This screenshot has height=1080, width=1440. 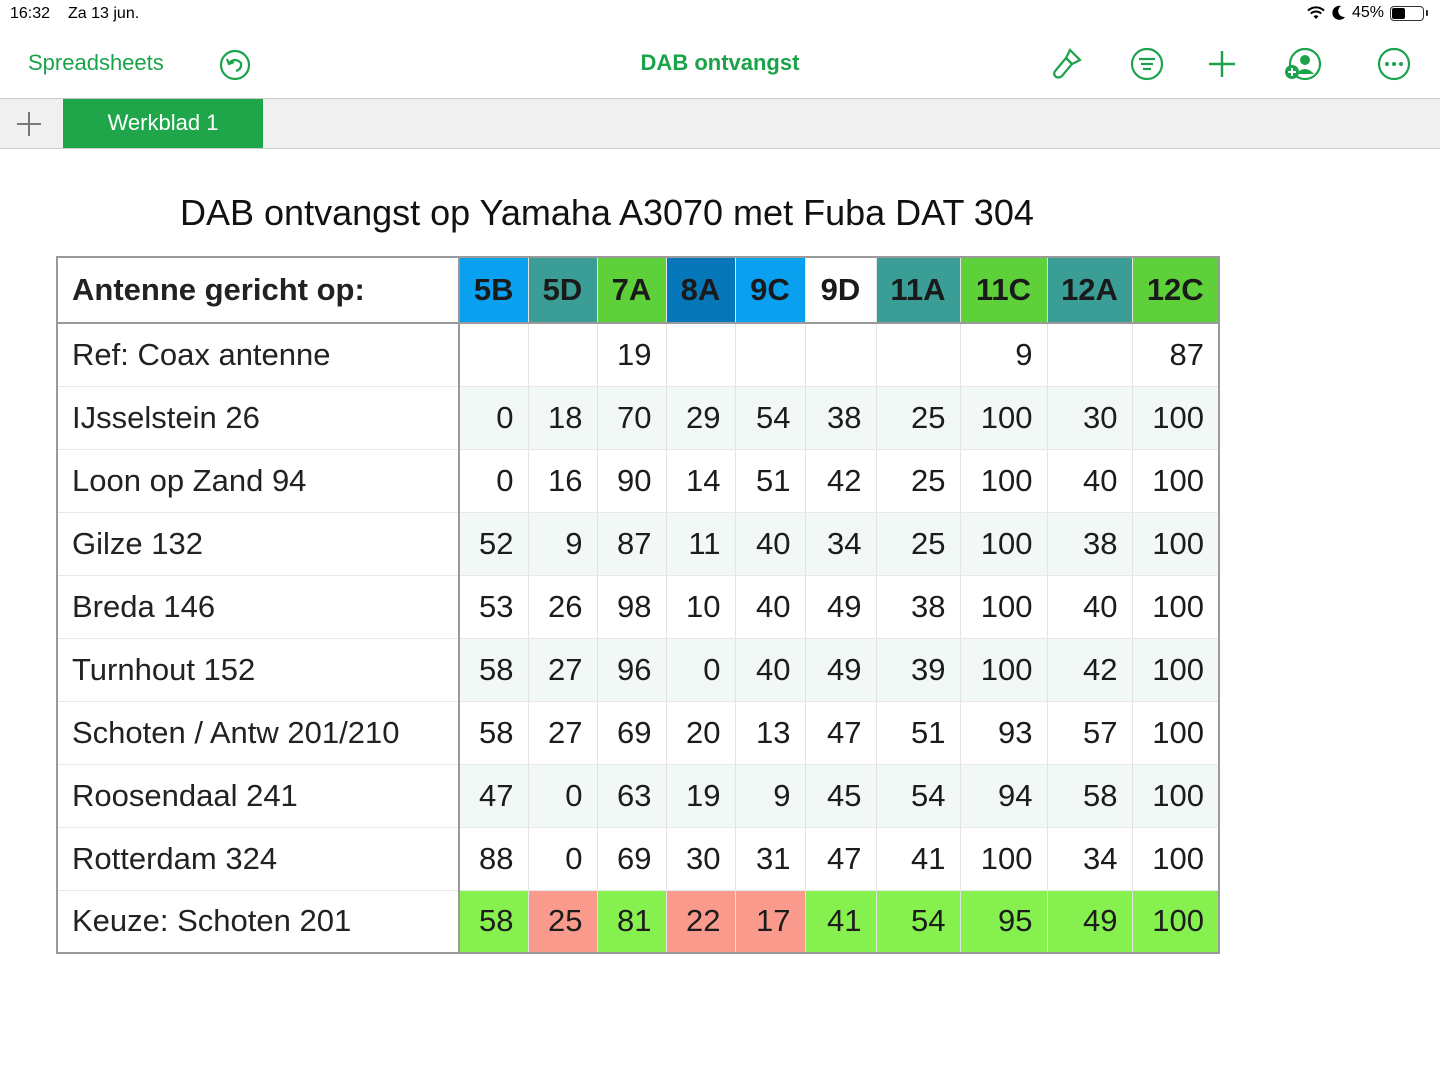 I want to click on add-plus-icon, so click(x=1222, y=64).